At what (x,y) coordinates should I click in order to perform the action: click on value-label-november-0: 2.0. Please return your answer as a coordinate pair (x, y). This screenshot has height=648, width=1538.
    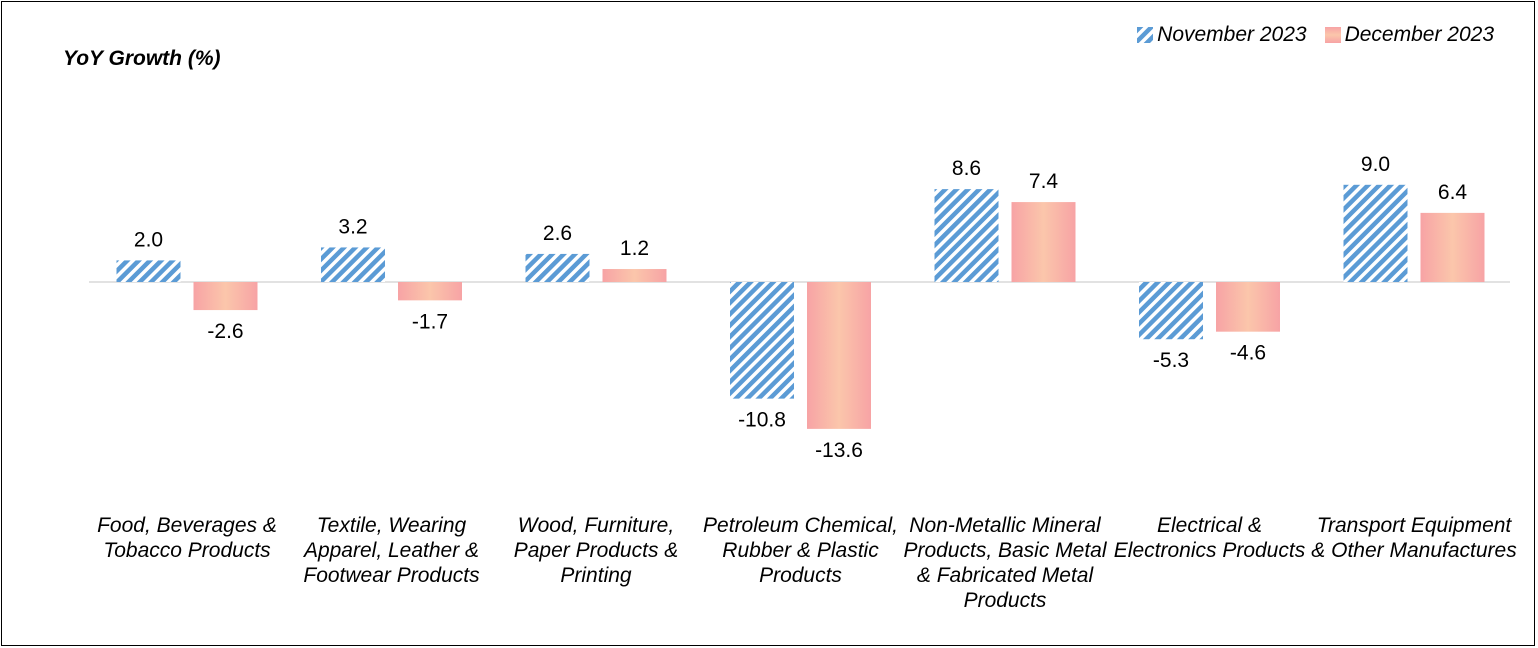
    Looking at the image, I should click on (148, 239).